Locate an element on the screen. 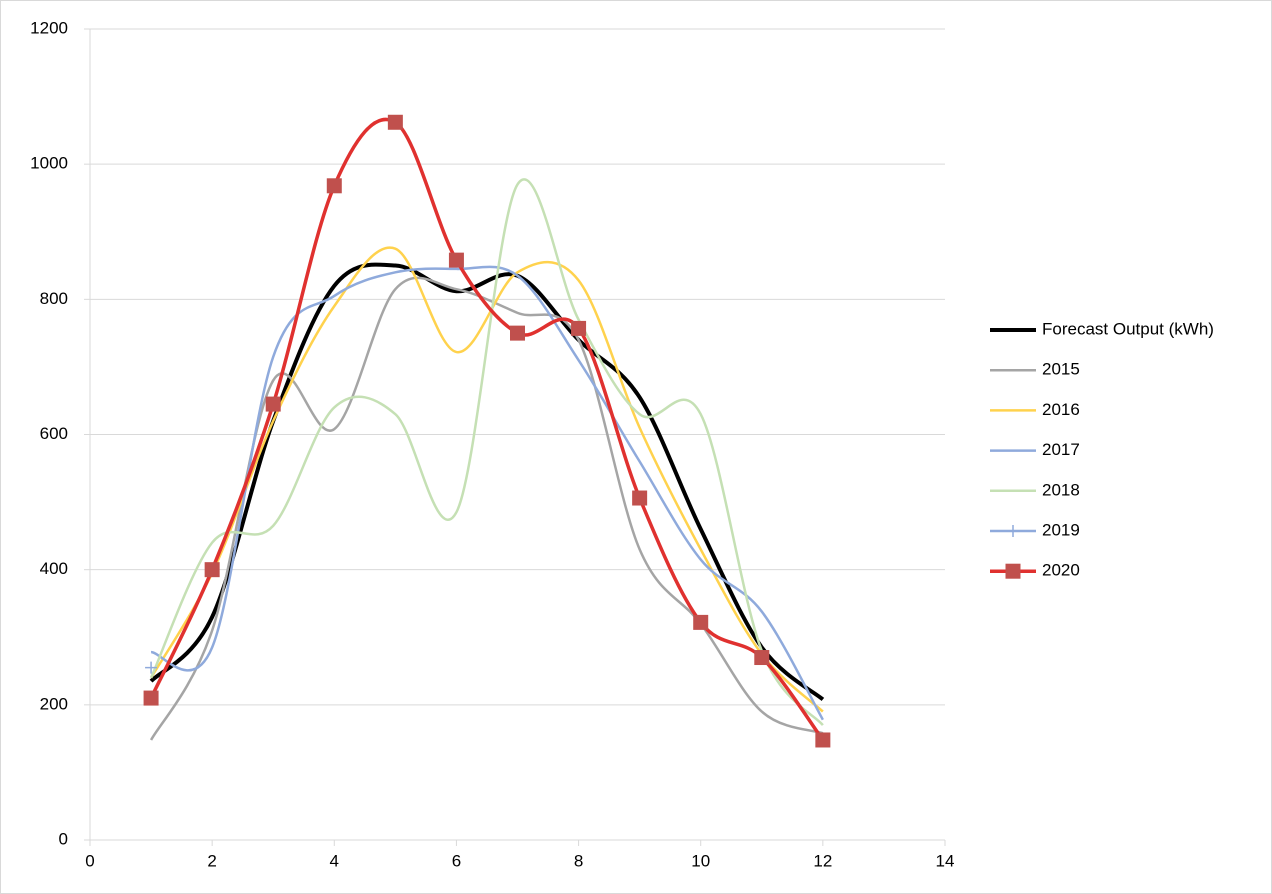 This screenshot has height=894, width=1272. y-tick-label: 800 is located at coordinates (54, 298).